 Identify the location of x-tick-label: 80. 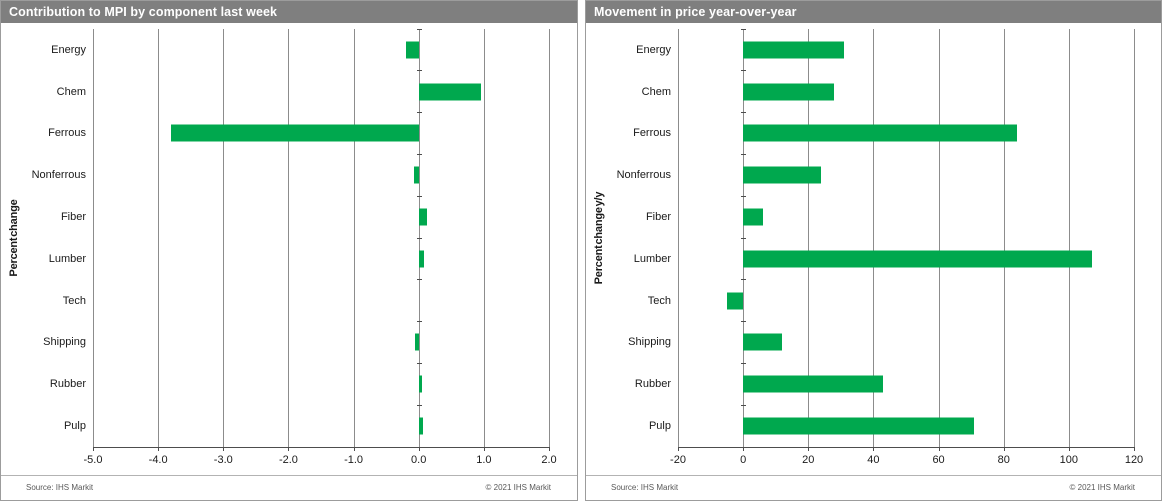
(1003, 460).